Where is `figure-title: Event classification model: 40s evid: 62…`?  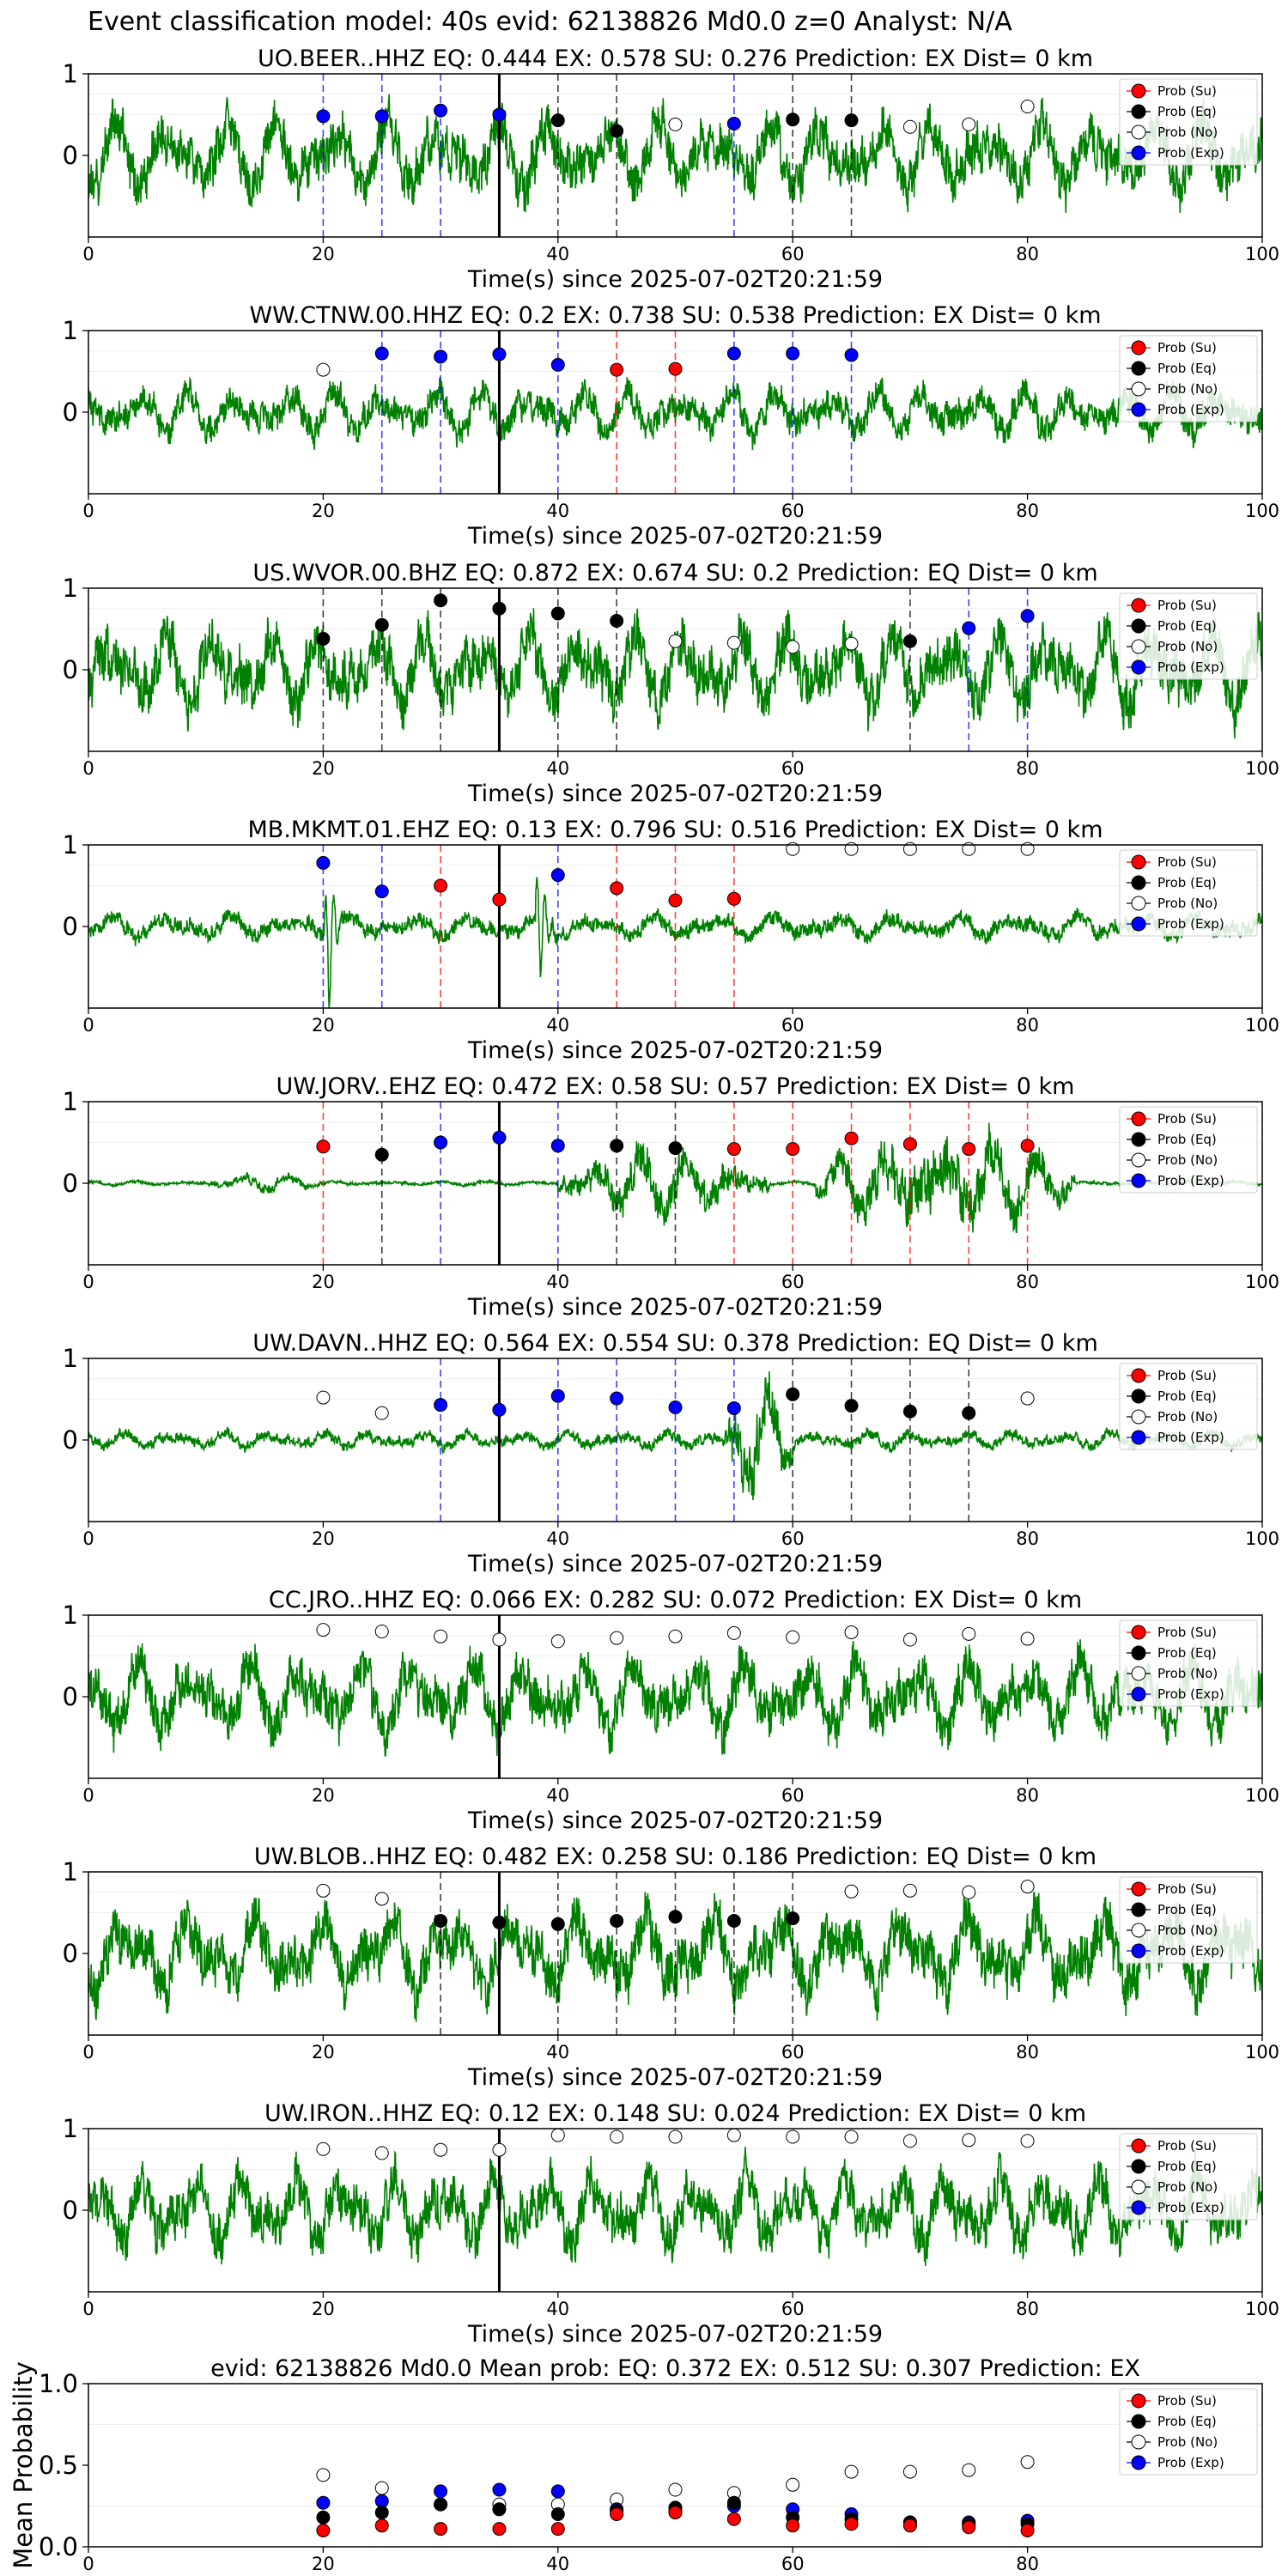
figure-title: Event classification model: 40s evid: 62… is located at coordinates (550, 22).